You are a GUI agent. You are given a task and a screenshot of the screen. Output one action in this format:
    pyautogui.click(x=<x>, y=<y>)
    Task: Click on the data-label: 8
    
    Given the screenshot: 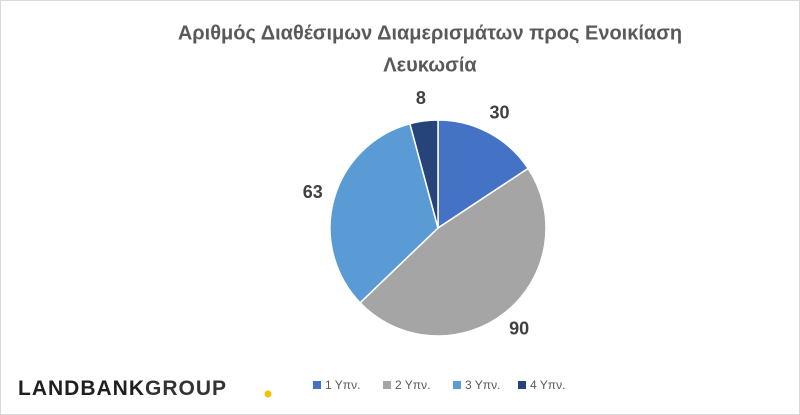 What is the action you would take?
    pyautogui.click(x=421, y=98)
    